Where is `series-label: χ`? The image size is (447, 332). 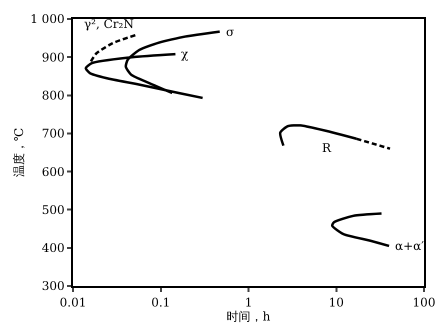 series-label: χ is located at coordinates (185, 54).